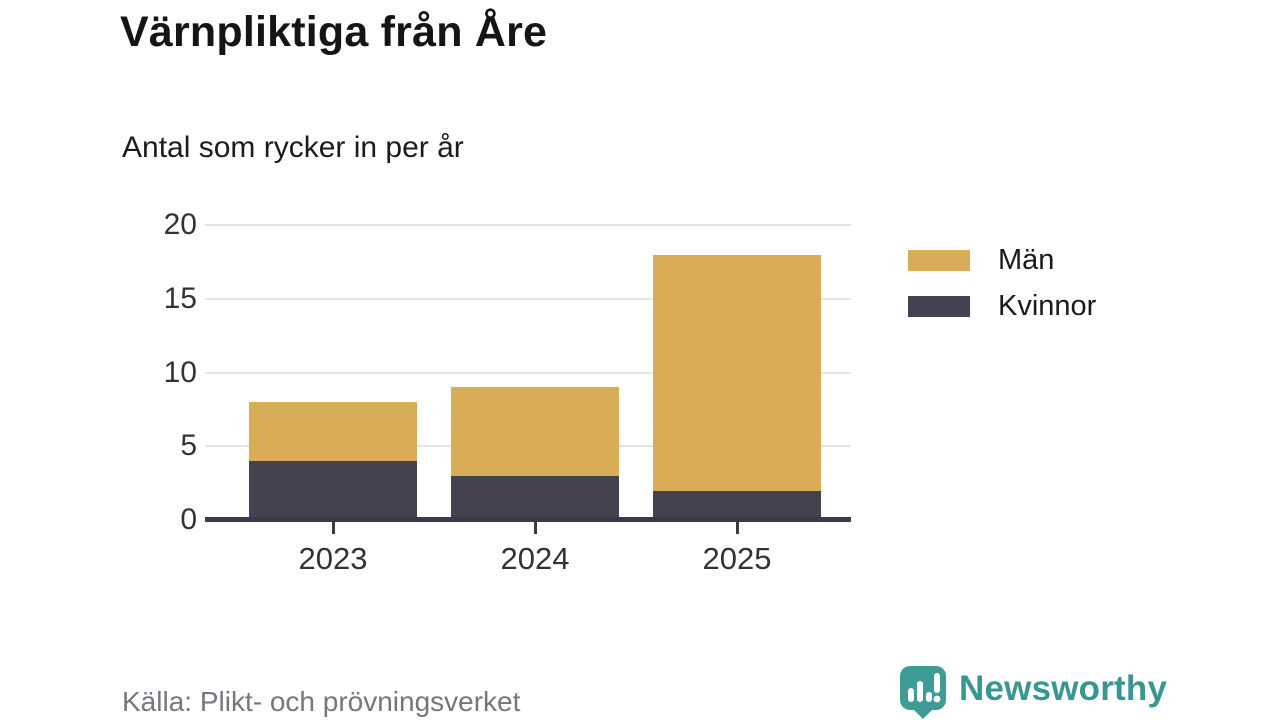 Image resolution: width=1280 pixels, height=720 pixels. I want to click on legend: Män Kvinnor, so click(1002, 292).